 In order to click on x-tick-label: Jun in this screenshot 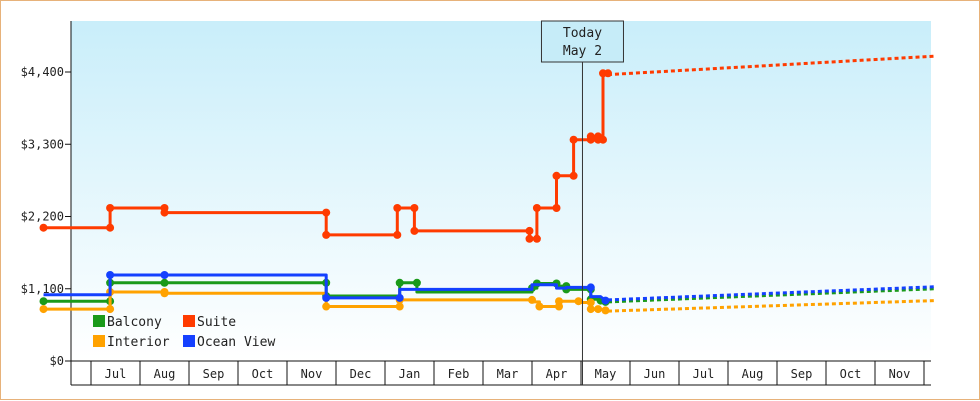, I will do `click(655, 374)`.